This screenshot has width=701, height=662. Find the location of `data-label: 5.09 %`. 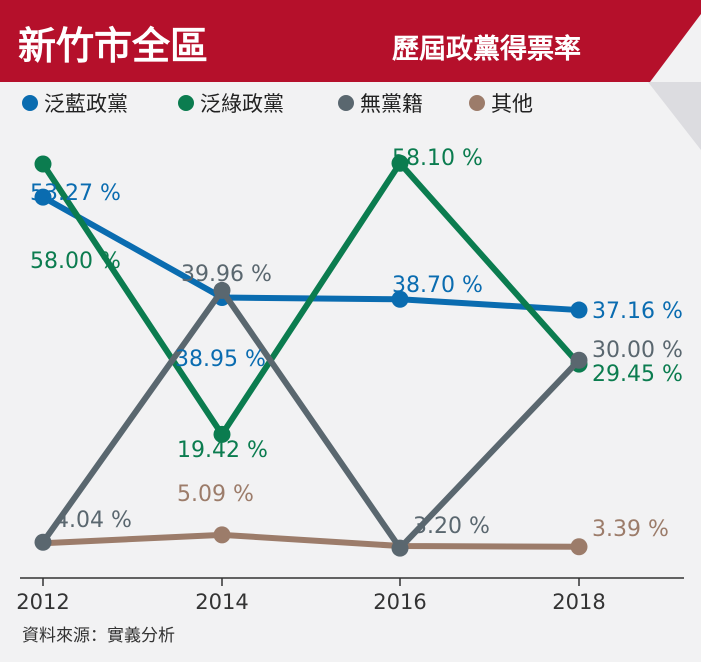

data-label: 5.09 % is located at coordinates (215, 494).